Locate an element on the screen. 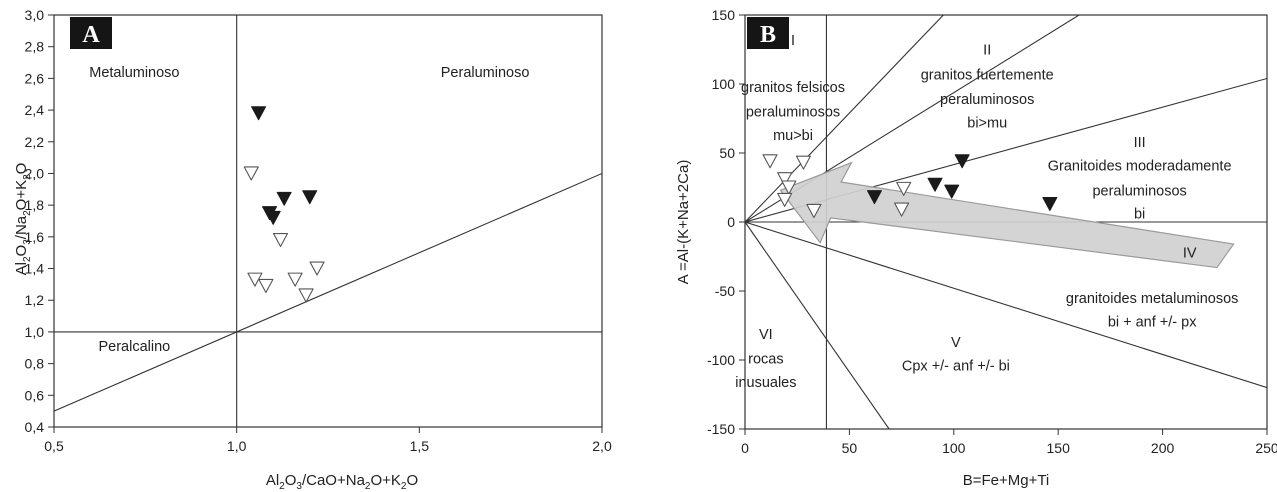  panel-a-y-tick-label: 2,2 is located at coordinates (35, 142).